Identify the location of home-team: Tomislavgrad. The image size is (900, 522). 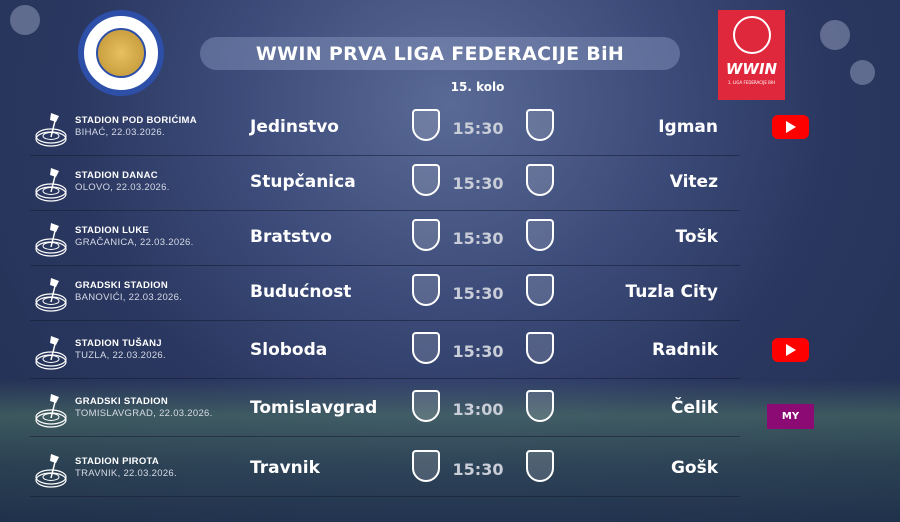
(314, 408).